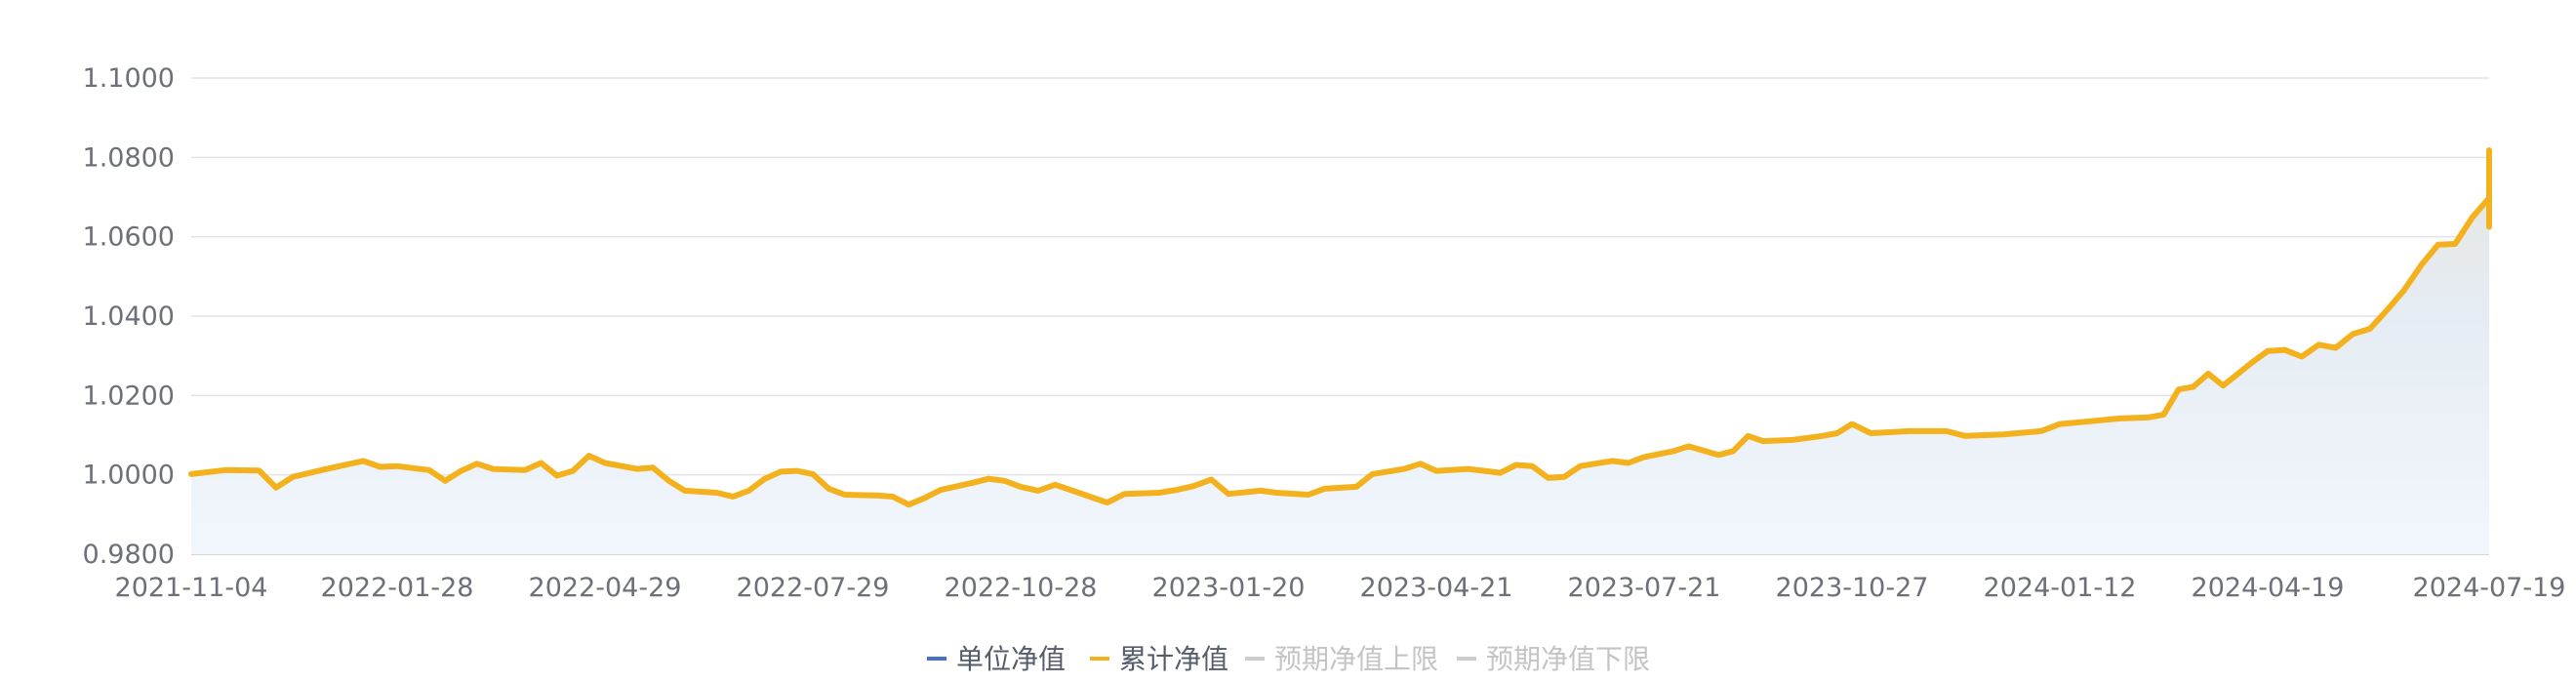 The width and height of the screenshot is (2576, 683). I want to click on legend-item: 累计净值, so click(1159, 659).